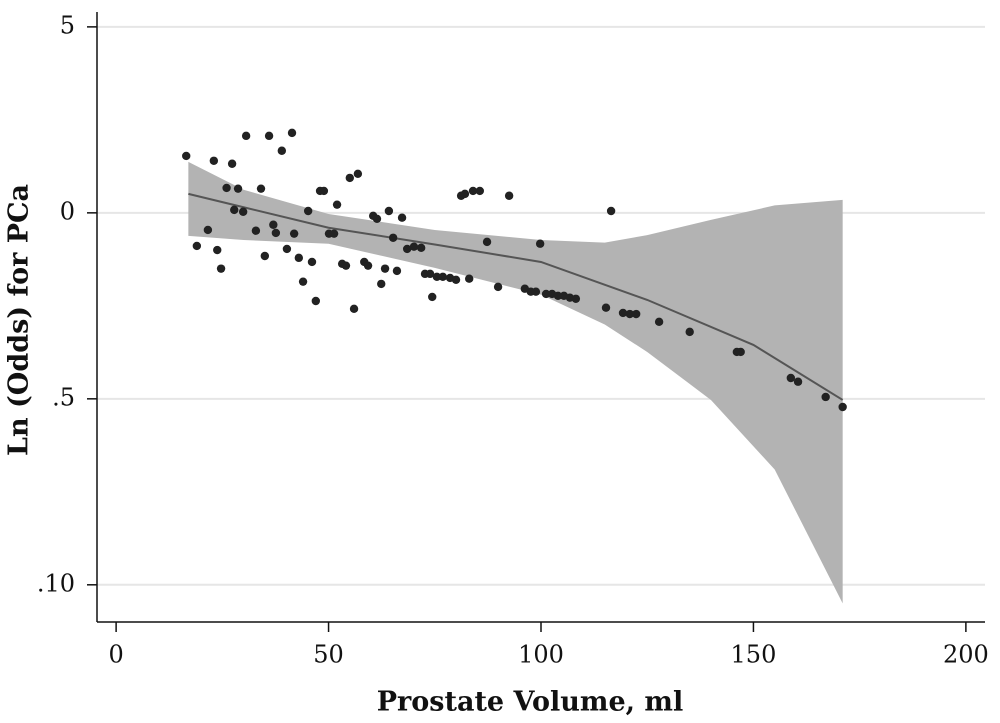 Image resolution: width=1000 pixels, height=723 pixels. I want to click on x-tick-label: 0, so click(115, 655).